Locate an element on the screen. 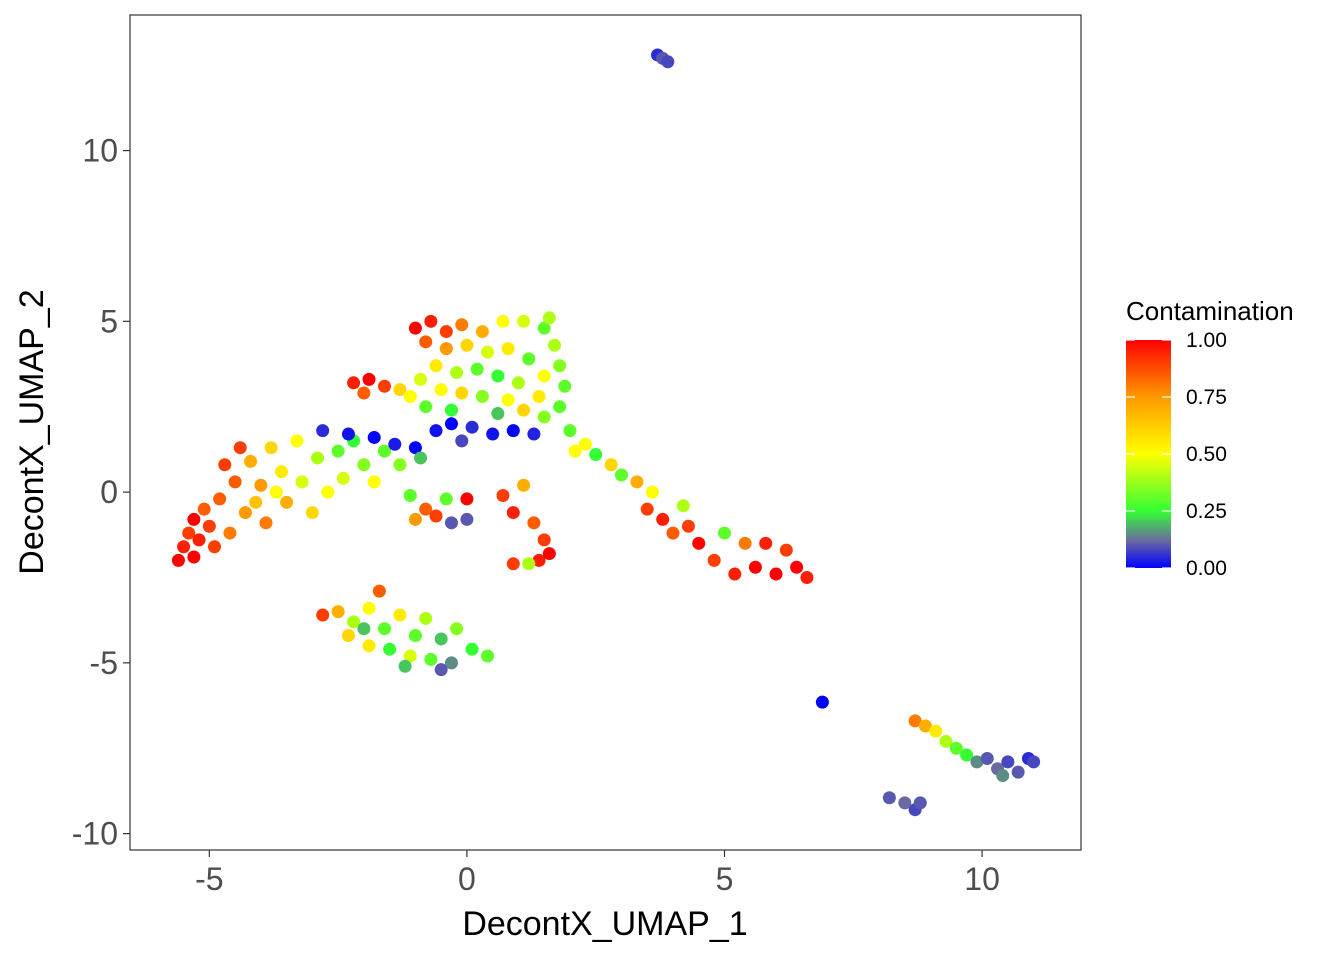 Image resolution: width=1344 pixels, height=965 pixels. colorbar-tick-label: 0.25 is located at coordinates (1206, 511).